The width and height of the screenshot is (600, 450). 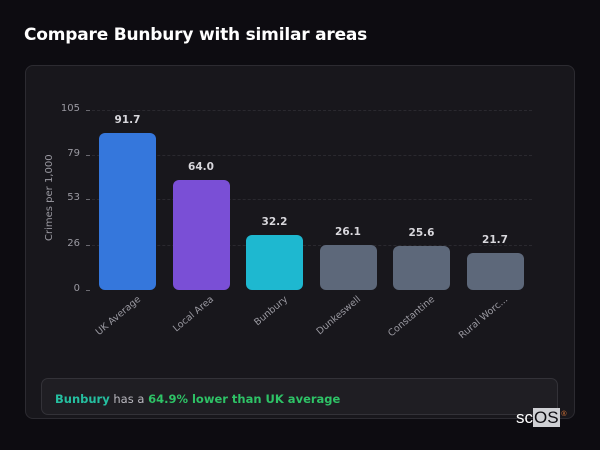 I want to click on page-title: Compare Bunbury with similar areas, so click(x=196, y=35).